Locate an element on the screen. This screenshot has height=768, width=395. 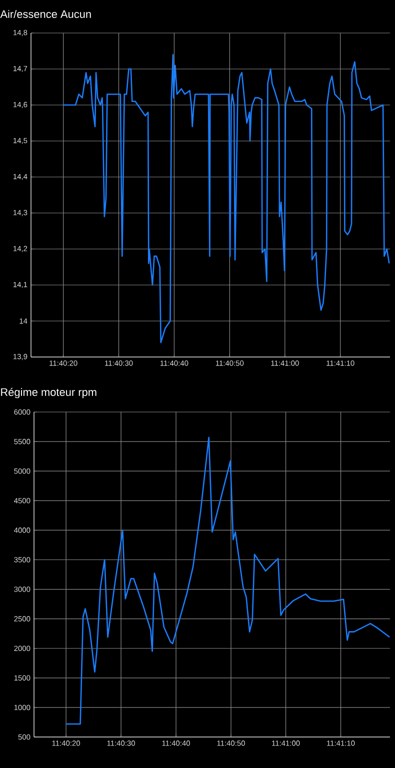
chart-title: Air/essence Aucun is located at coordinates (45, 14).